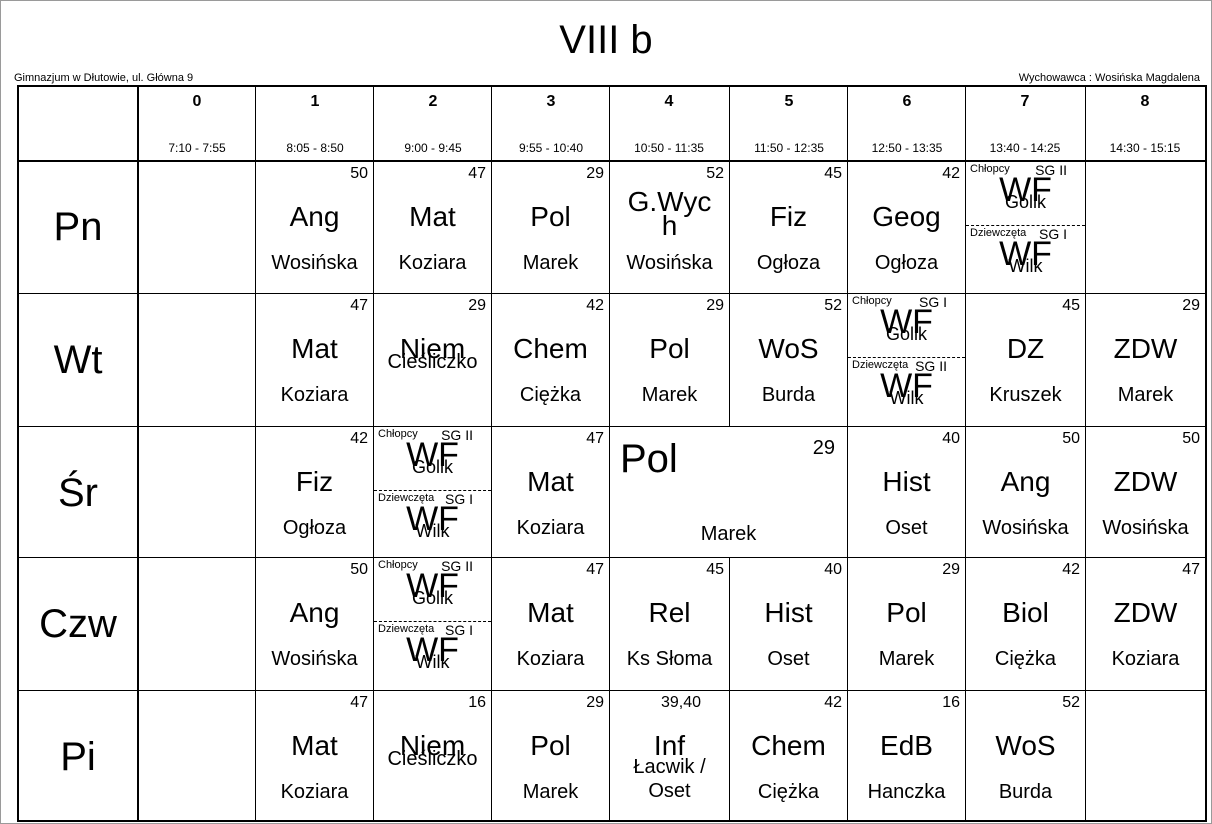 The height and width of the screenshot is (824, 1212). What do you see at coordinates (432, 360) in the screenshot?
I see `lesson-cell: 29 Niem Cieśliczko` at bounding box center [432, 360].